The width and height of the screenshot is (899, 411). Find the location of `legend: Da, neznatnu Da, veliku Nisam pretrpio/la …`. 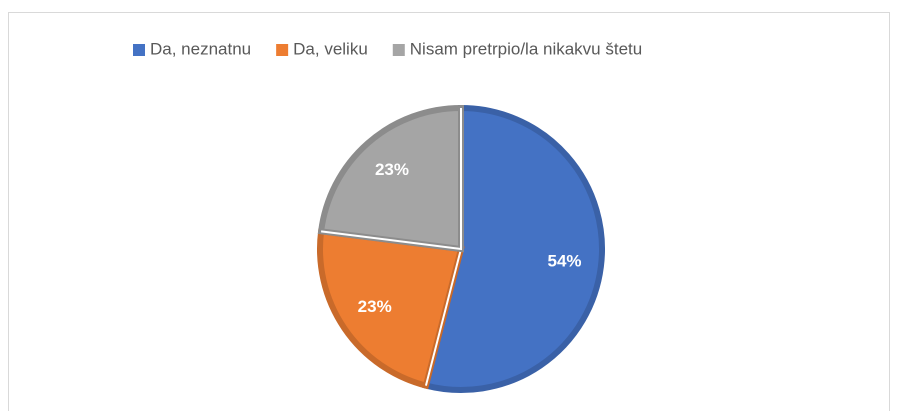

legend: Da, neznatnu Da, veliku Nisam pretrpio/la … is located at coordinates (387, 48).